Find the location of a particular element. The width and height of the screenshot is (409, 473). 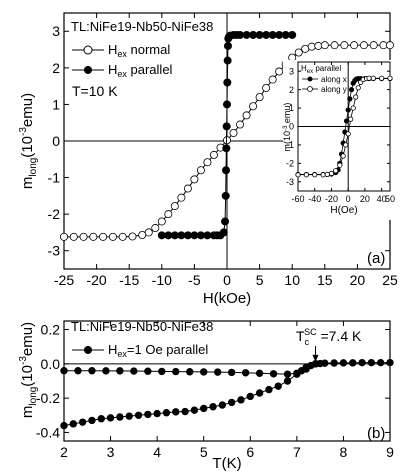

inset-legend: along x along y is located at coordinates (324, 84).